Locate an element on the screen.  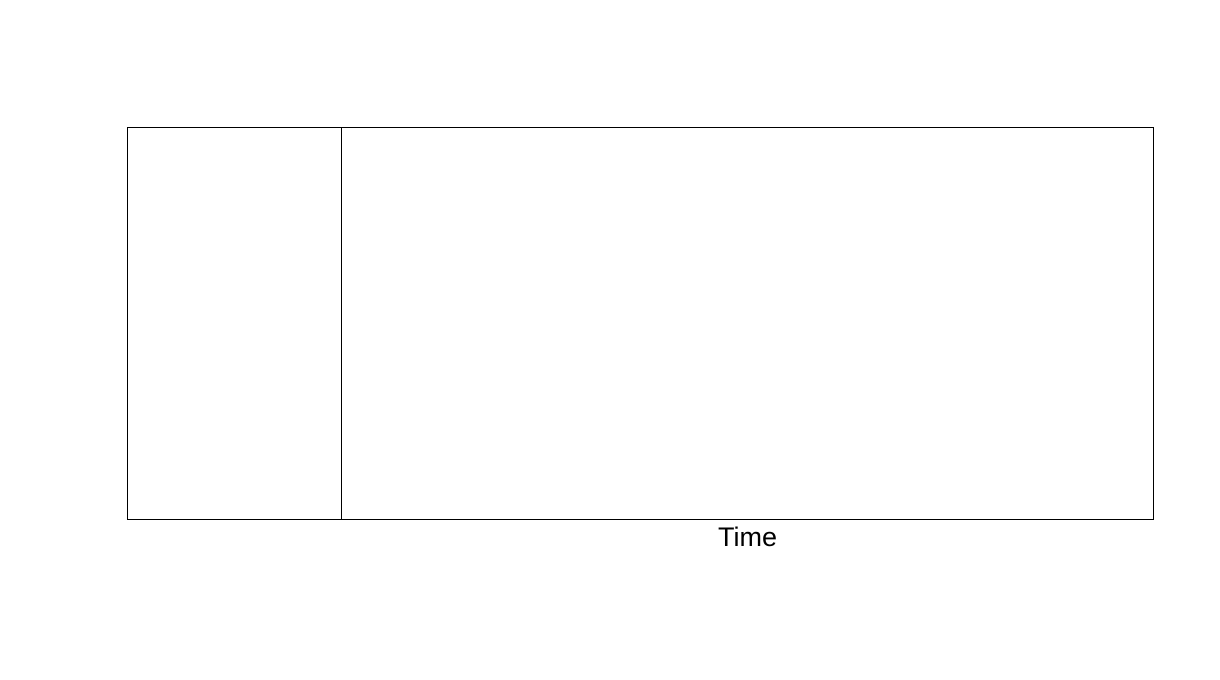
time-axis-label: Time is located at coordinates (747, 537).